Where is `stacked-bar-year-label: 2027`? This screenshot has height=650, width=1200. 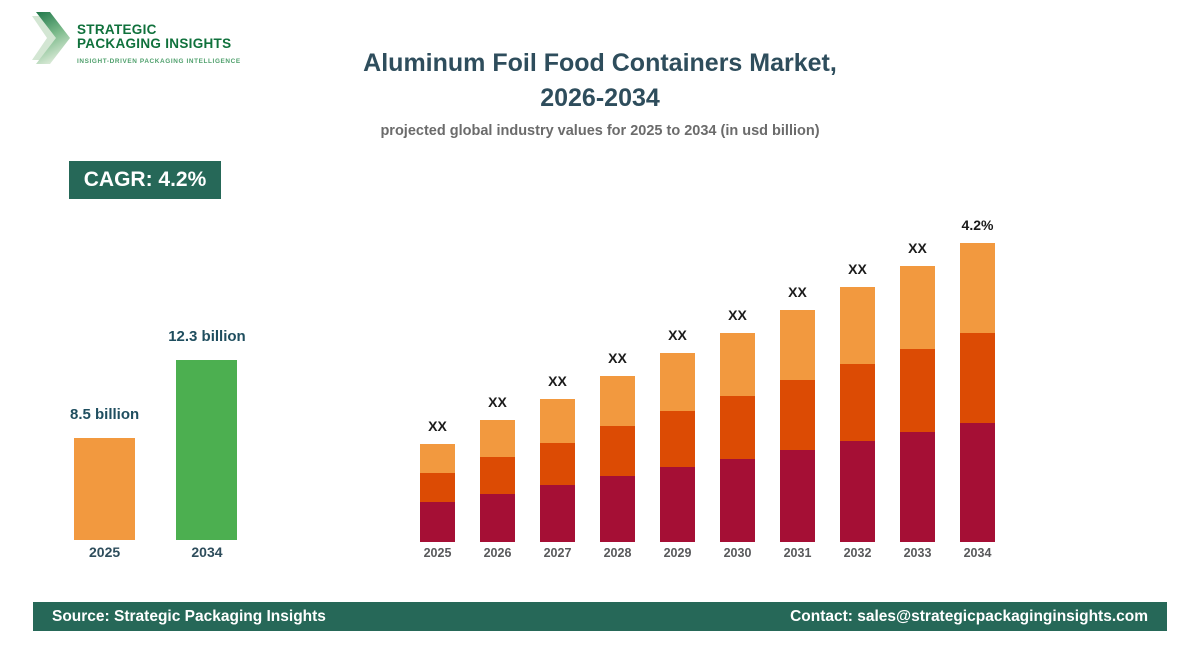 stacked-bar-year-label: 2027 is located at coordinates (557, 553).